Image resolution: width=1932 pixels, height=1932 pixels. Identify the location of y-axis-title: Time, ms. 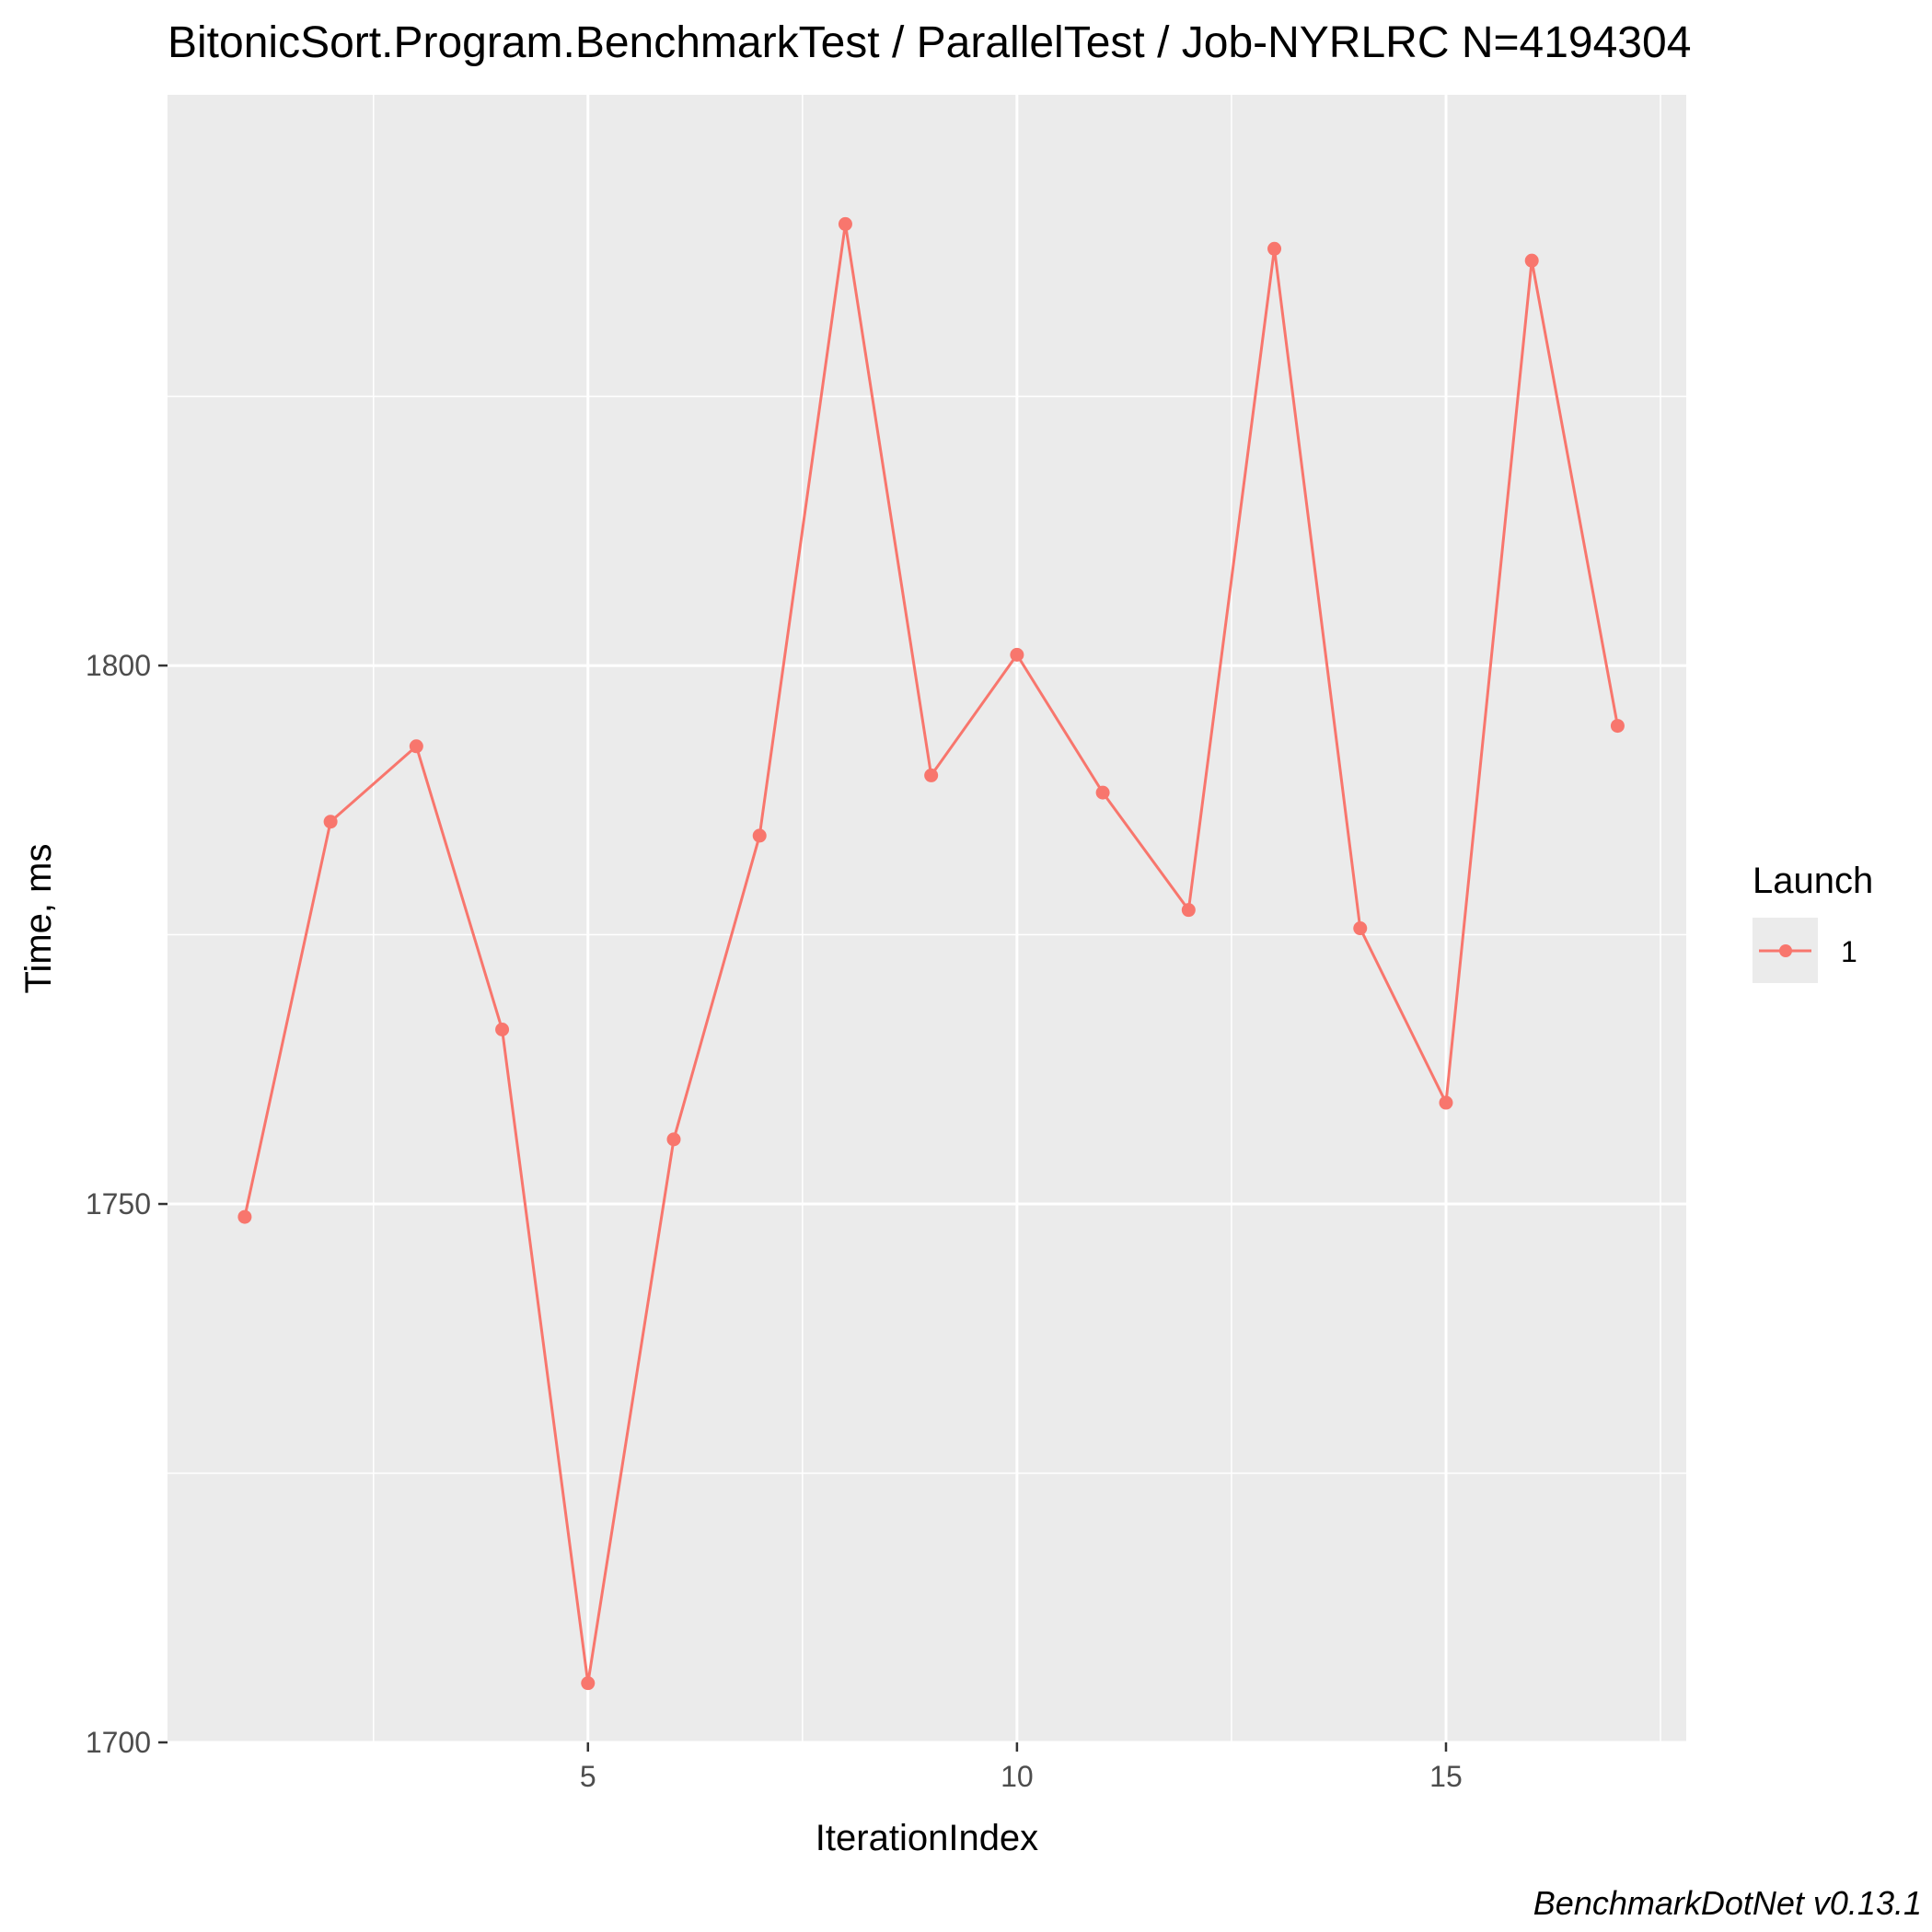
(38, 919).